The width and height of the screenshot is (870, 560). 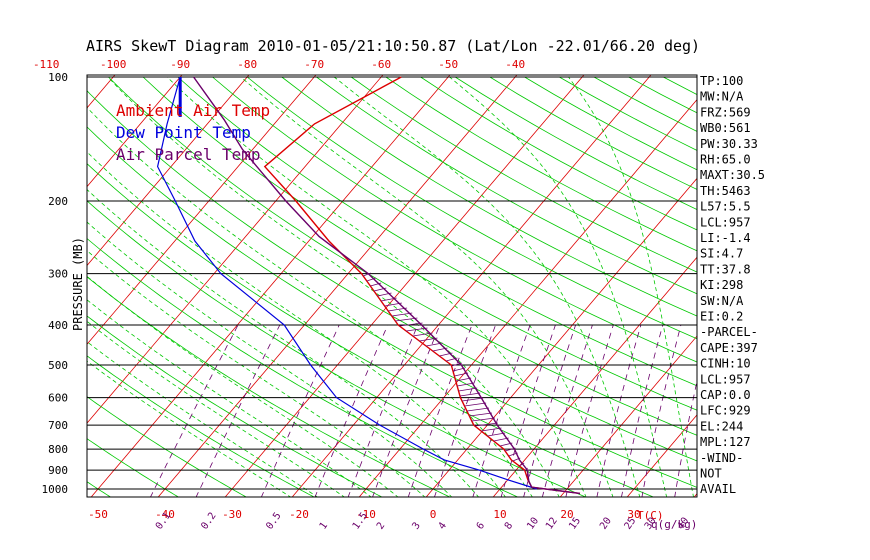 I want to click on pressure-tick-label: 800, so click(x=58, y=449).